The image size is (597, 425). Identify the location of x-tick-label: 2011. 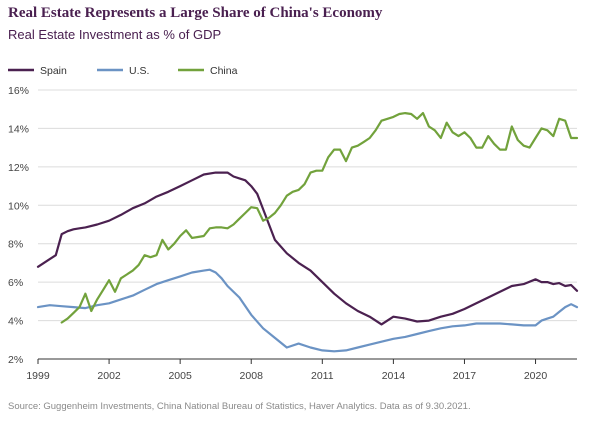
(322, 376).